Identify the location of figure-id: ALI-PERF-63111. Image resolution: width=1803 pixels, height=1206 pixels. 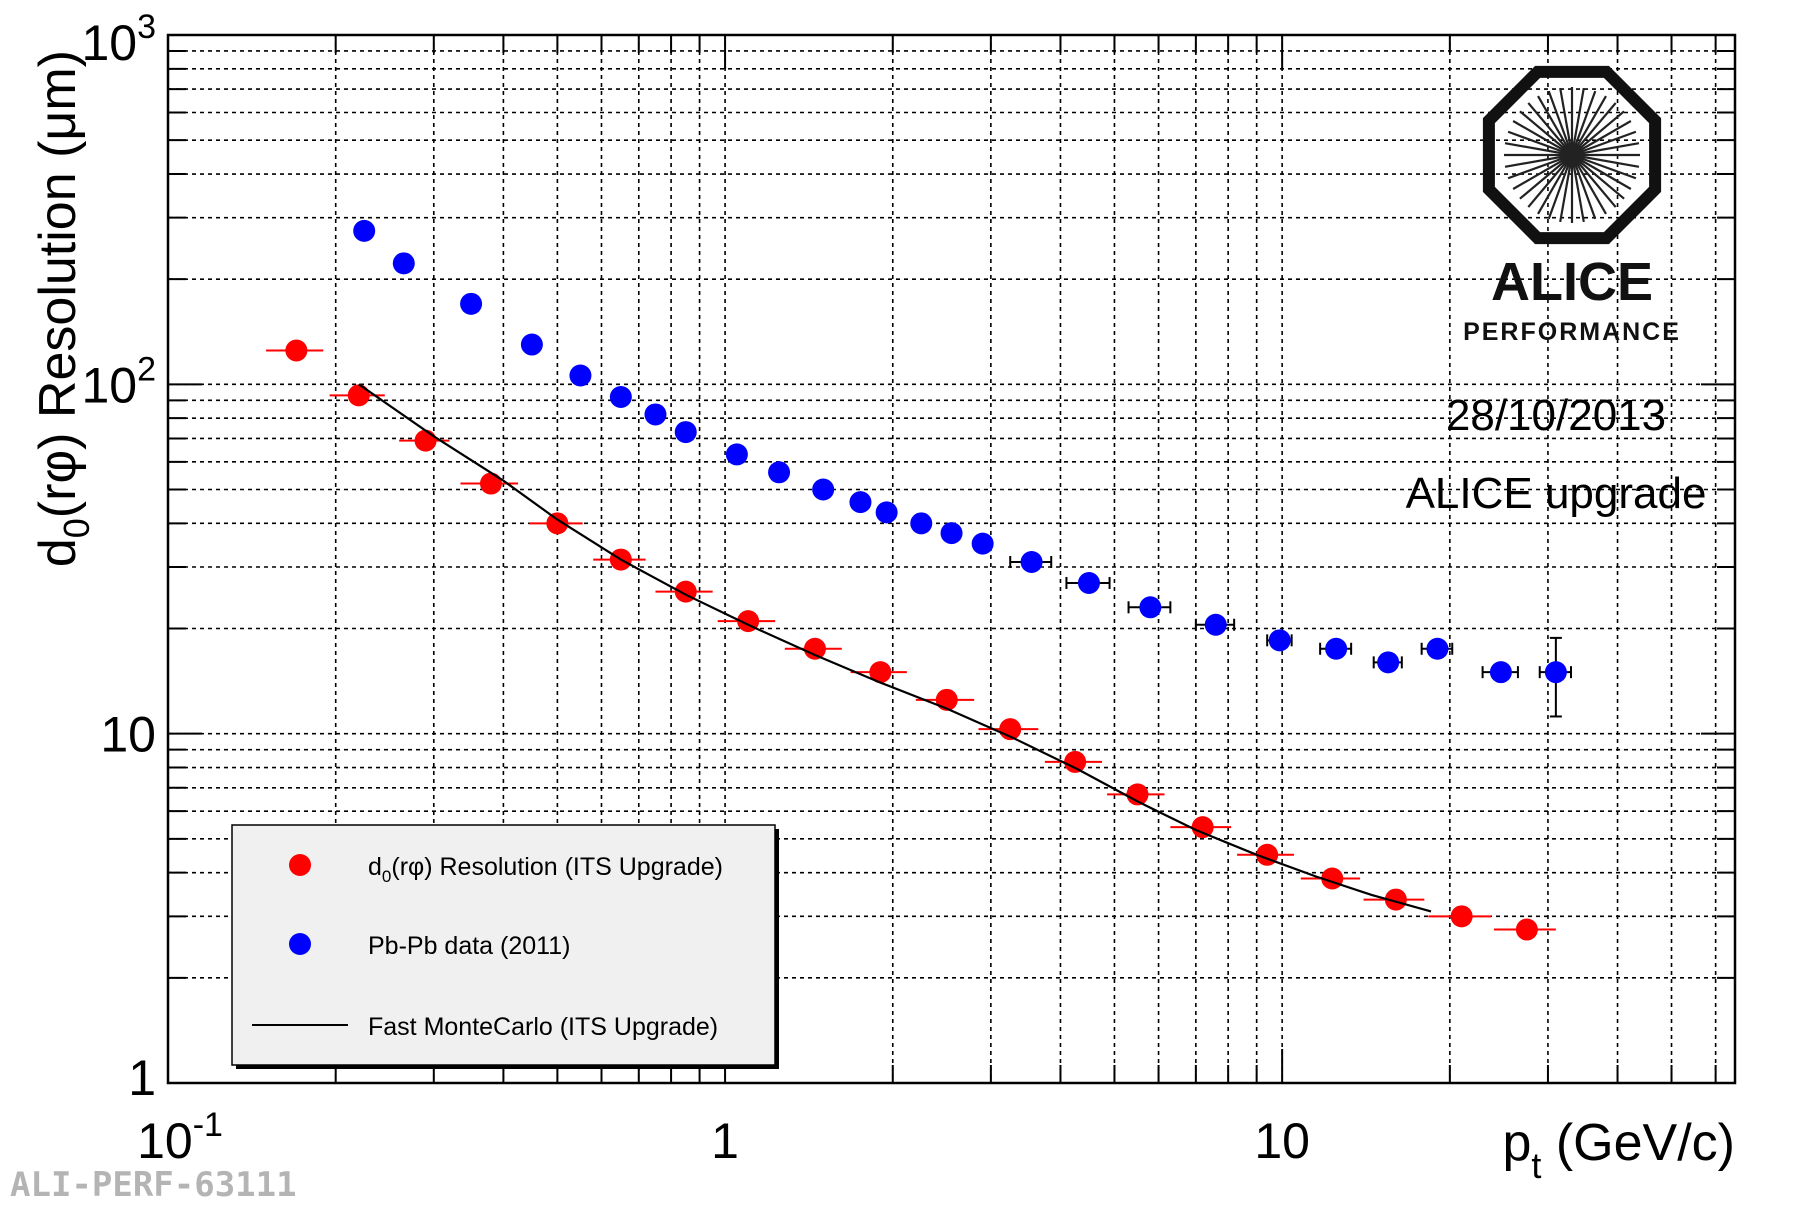
(153, 1185).